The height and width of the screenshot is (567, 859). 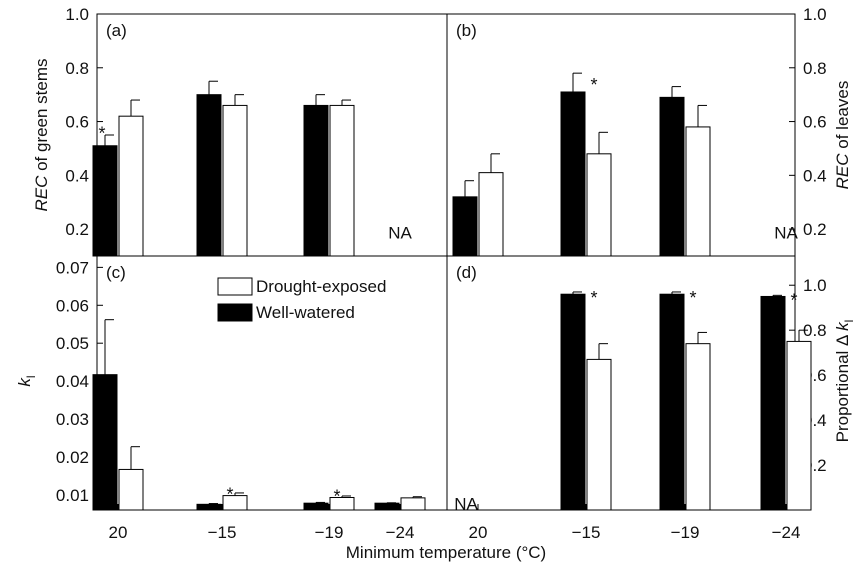 I want to click on y-tick-label: 0.04, so click(x=72, y=381).